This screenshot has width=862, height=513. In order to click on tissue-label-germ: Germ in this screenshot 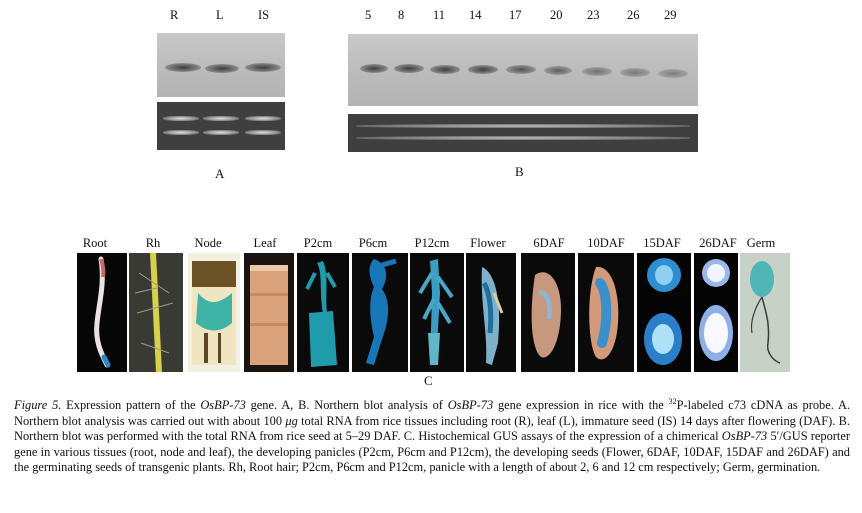, I will do `click(761, 243)`.